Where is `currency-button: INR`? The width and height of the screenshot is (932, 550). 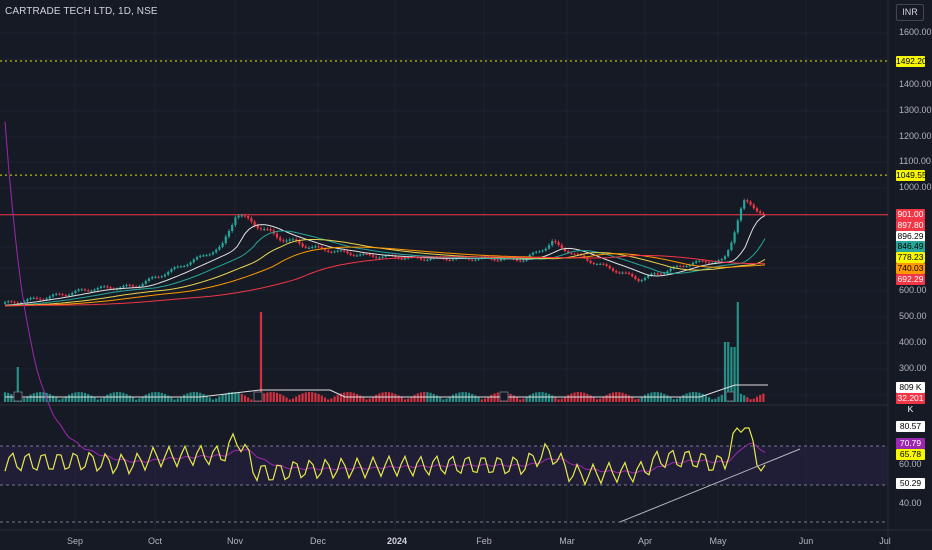 currency-button: INR is located at coordinates (910, 12).